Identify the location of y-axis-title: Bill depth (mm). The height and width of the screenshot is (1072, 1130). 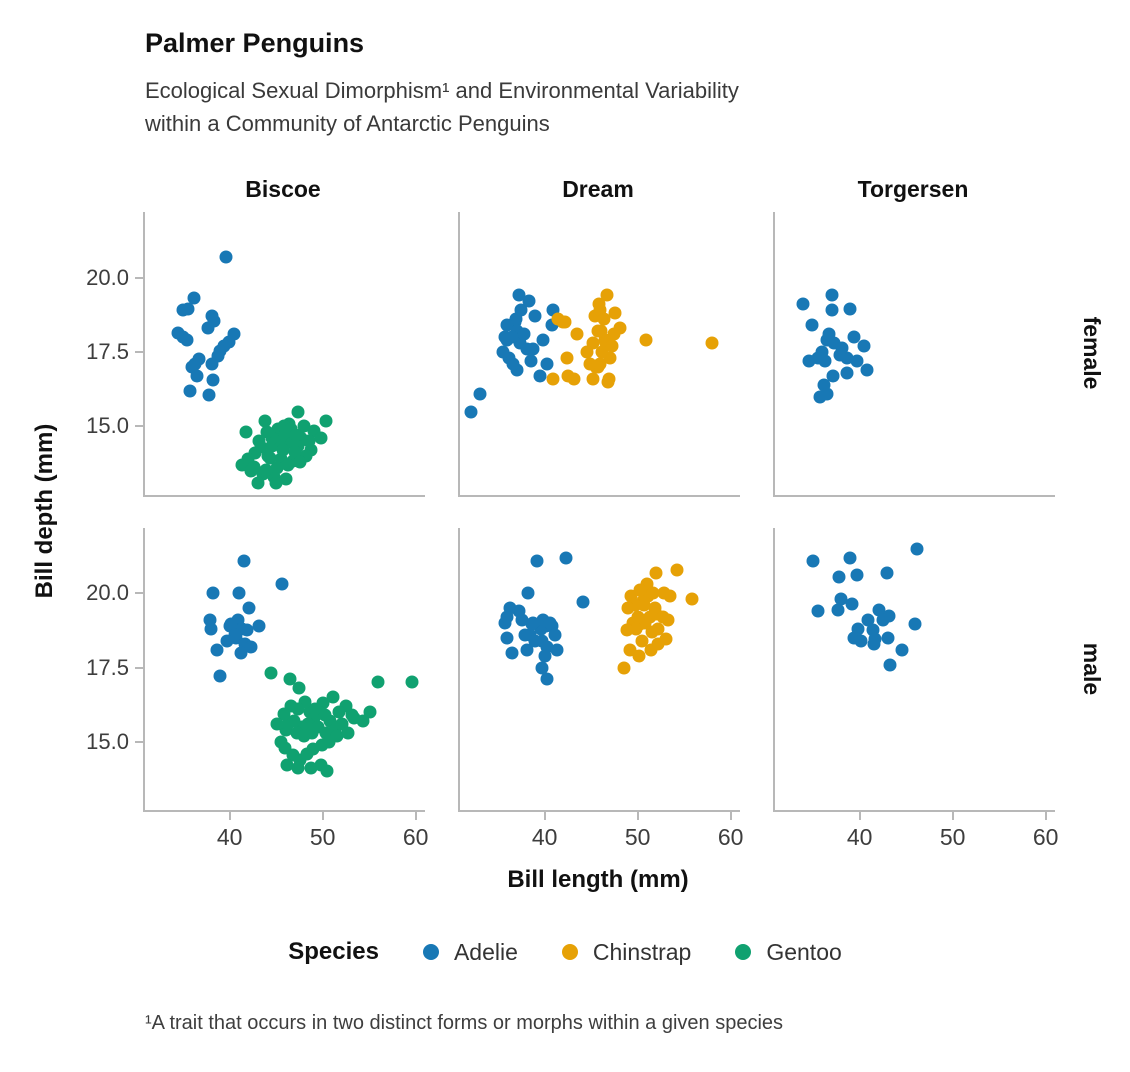
(44, 511).